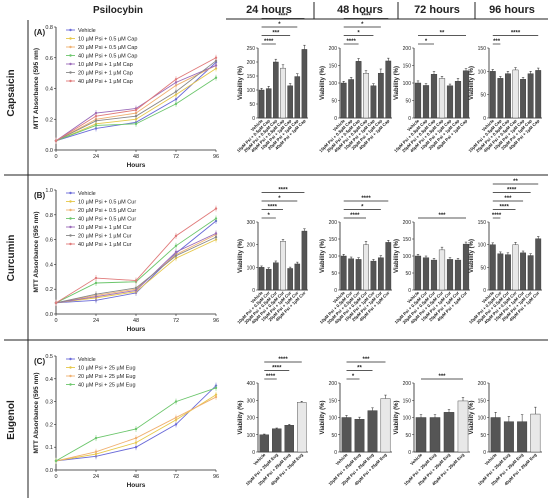 Image resolution: width=550 pixels, height=500 pixels. Describe the element at coordinates (251, 401) in the screenshot. I see `y-tick-label: 300` at that location.